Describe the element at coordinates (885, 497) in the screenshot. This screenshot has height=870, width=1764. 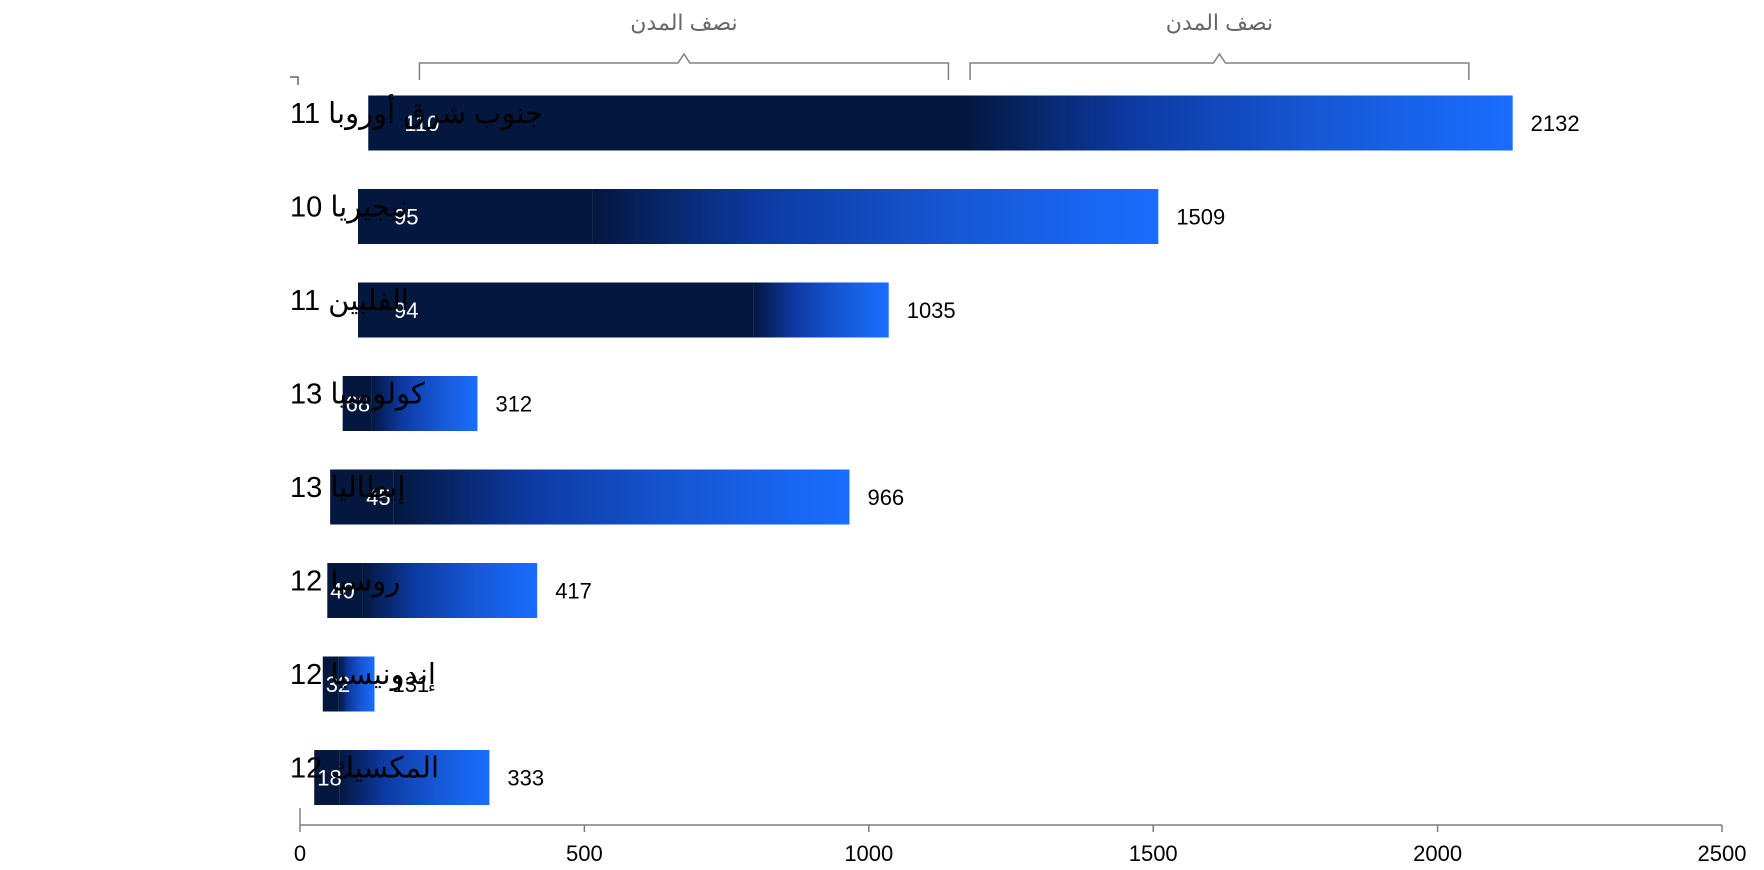
I see `bar-value-label-4: 966` at that location.